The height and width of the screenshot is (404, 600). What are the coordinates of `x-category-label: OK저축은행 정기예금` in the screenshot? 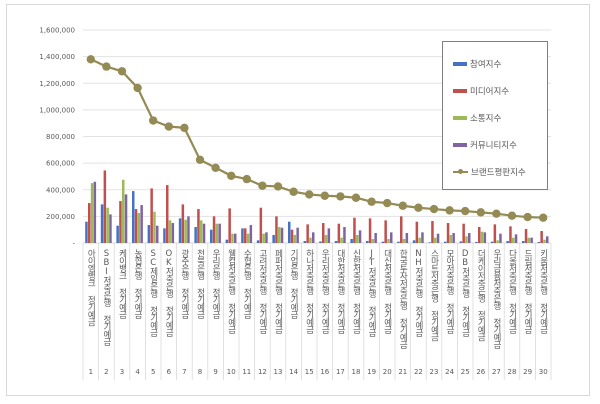 It's located at (169, 293).